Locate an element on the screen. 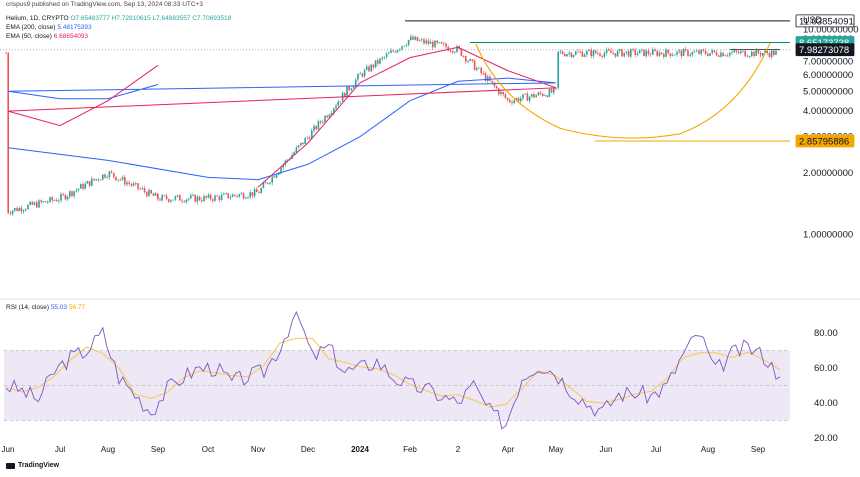 Image resolution: width=860 pixels, height=477 pixels. rsi-axis-tick-label: 40.00 is located at coordinates (826, 403).